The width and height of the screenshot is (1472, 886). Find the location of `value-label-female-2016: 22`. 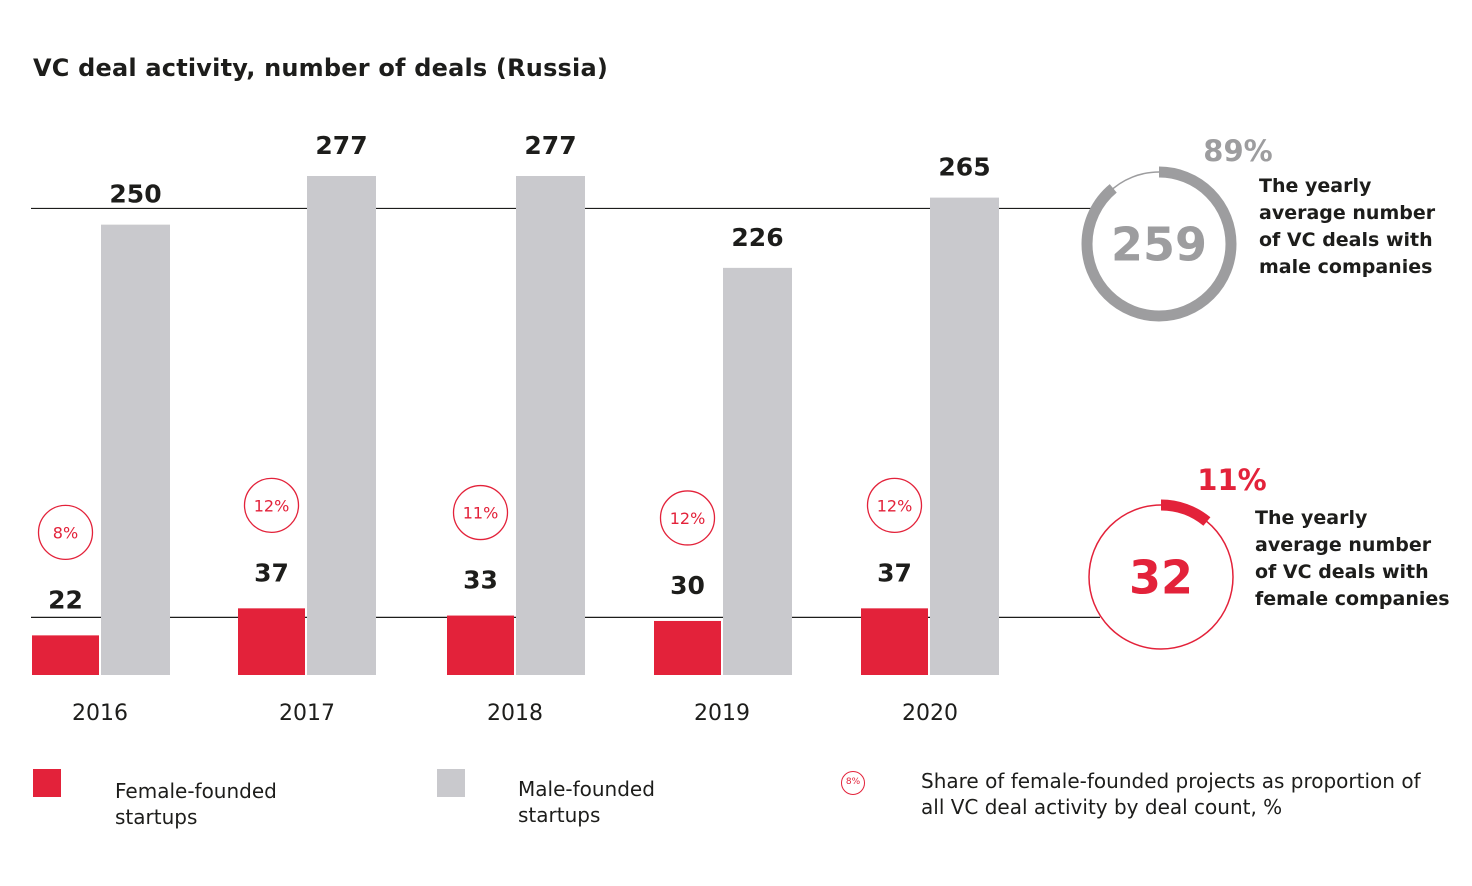

value-label-female-2016: 22 is located at coordinates (65, 599).